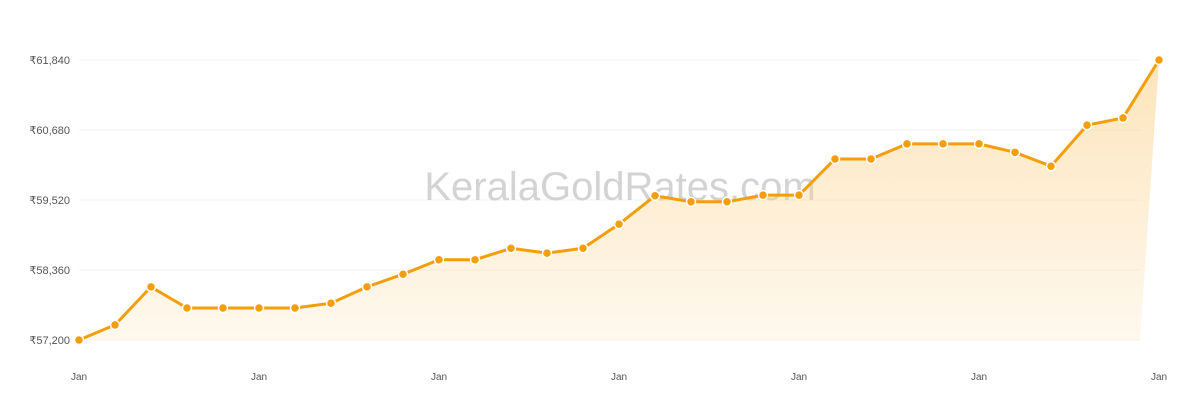 This screenshot has width=1200, height=405. What do you see at coordinates (49, 131) in the screenshot?
I see `y-tick-label: ₹60,680` at bounding box center [49, 131].